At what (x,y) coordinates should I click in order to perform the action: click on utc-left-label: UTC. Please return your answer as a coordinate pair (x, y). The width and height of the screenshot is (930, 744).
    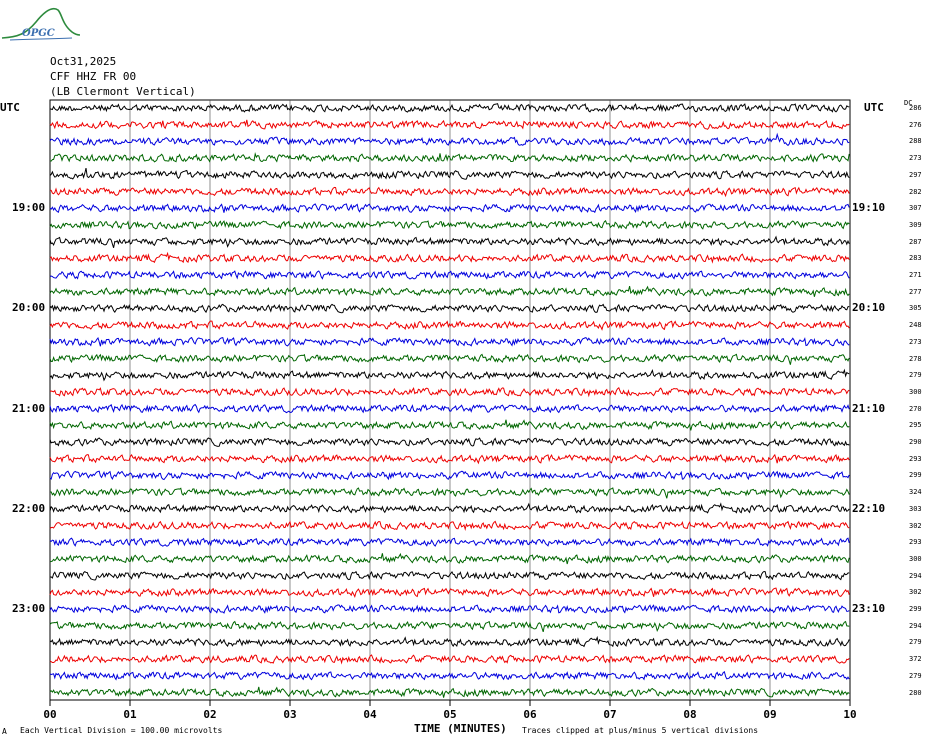
    Looking at the image, I should click on (10, 107).